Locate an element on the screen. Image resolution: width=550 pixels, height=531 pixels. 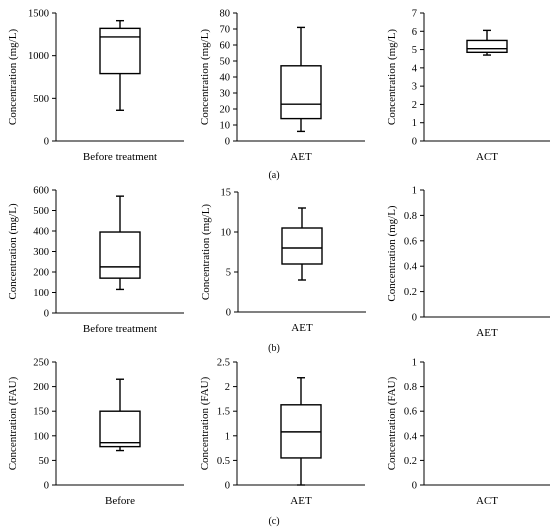
y-tick-label: 1.5 is located at coordinates (223, 412).